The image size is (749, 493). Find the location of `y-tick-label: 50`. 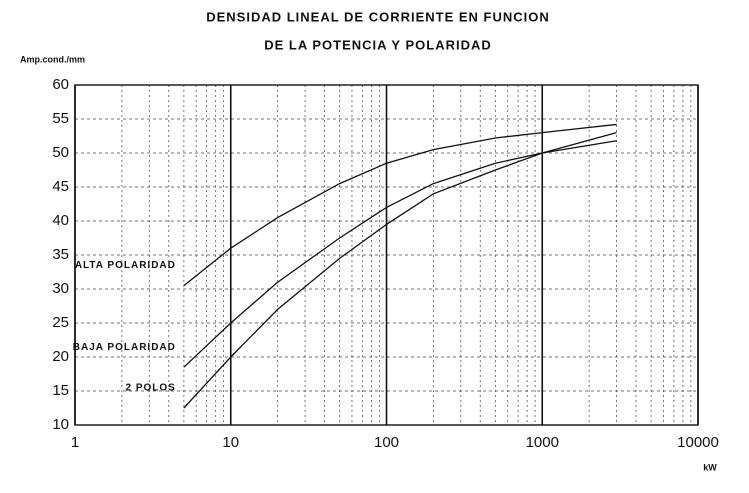

y-tick-label: 50 is located at coordinates (60, 152).